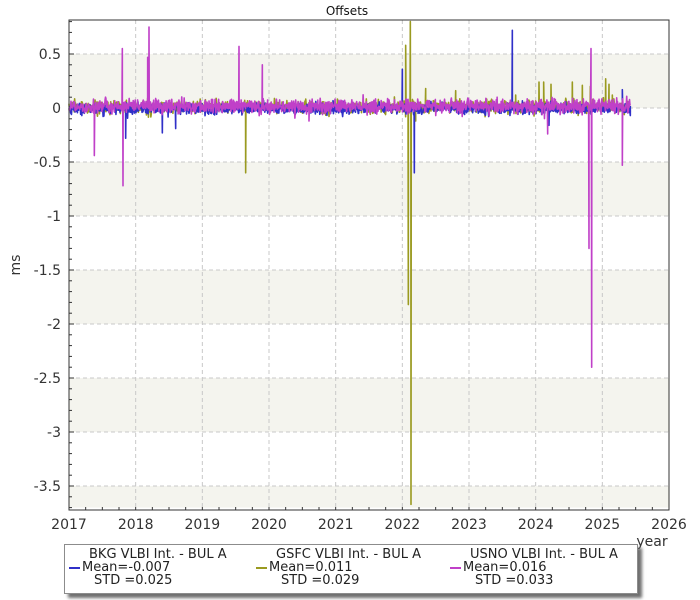  Describe the element at coordinates (47, 163) in the screenshot. I see `y-tick-label: -0.5` at that location.